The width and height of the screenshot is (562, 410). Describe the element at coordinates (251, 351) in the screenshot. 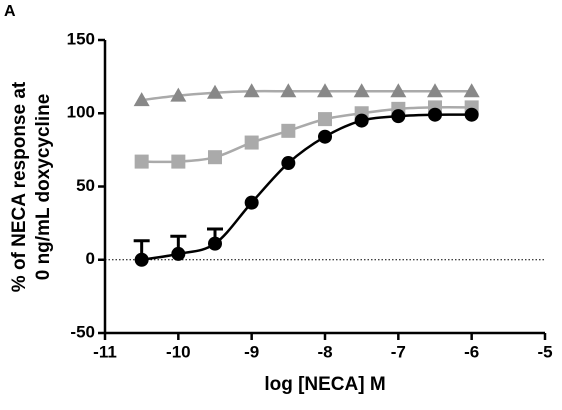

I see `x-tick-label: -9` at that location.